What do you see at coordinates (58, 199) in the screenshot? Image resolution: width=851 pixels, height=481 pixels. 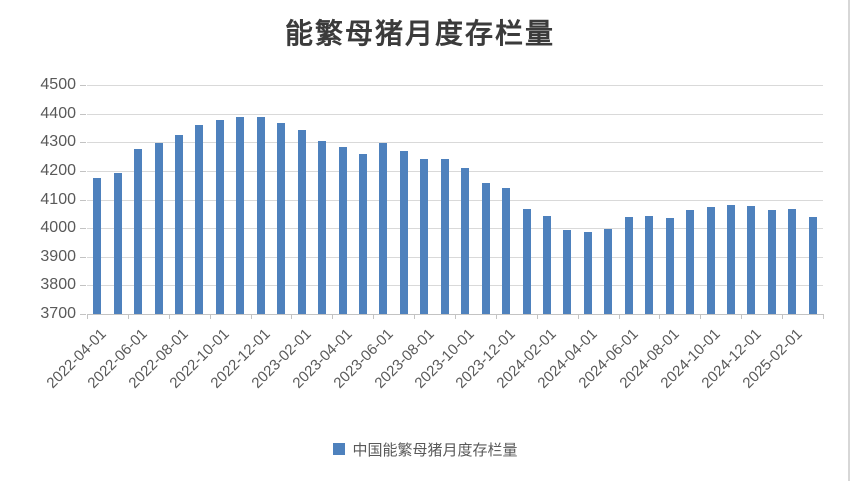 I see `y-axis-tick-label: 4100` at bounding box center [58, 199].